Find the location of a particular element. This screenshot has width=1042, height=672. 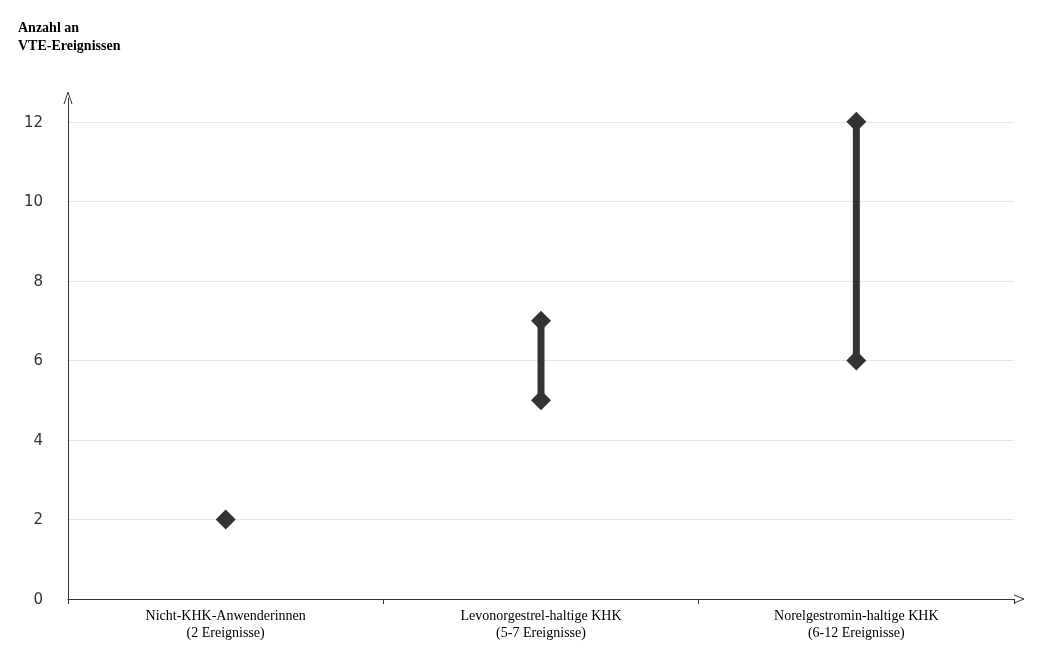

x-tick-label: Norelgestromin-haltige KHK (6-12 Ereignisse) is located at coordinates (856, 624).